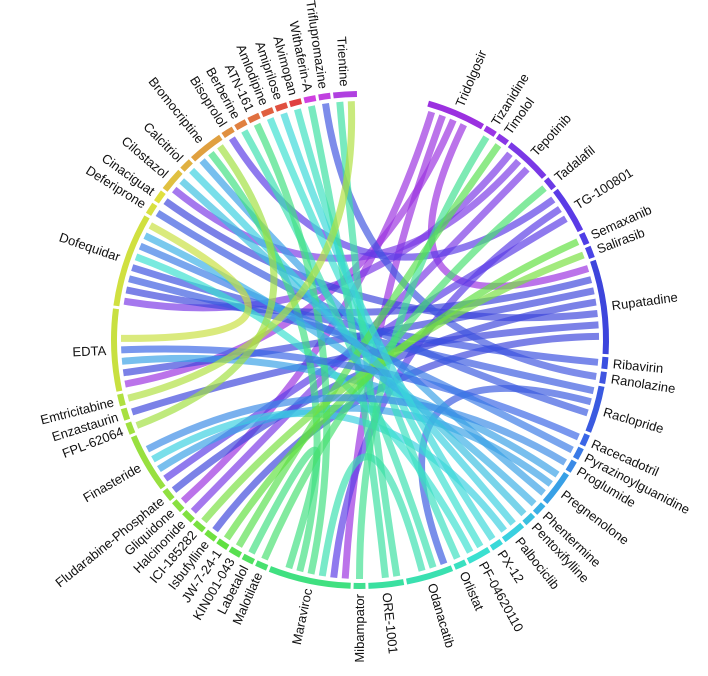  I want to click on arc-palbociclib, so click(513, 532).